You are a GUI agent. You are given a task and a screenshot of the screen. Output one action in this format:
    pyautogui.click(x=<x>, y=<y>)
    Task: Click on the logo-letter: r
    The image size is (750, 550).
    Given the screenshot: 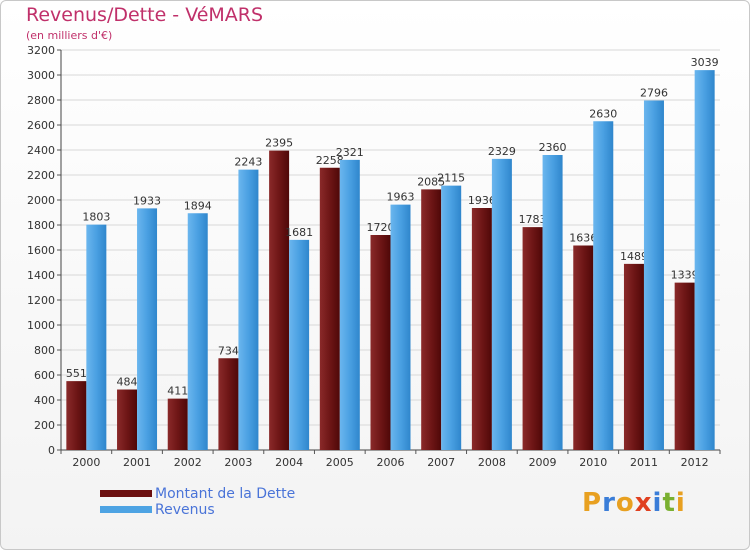 What is the action you would take?
    pyautogui.click(x=609, y=503)
    